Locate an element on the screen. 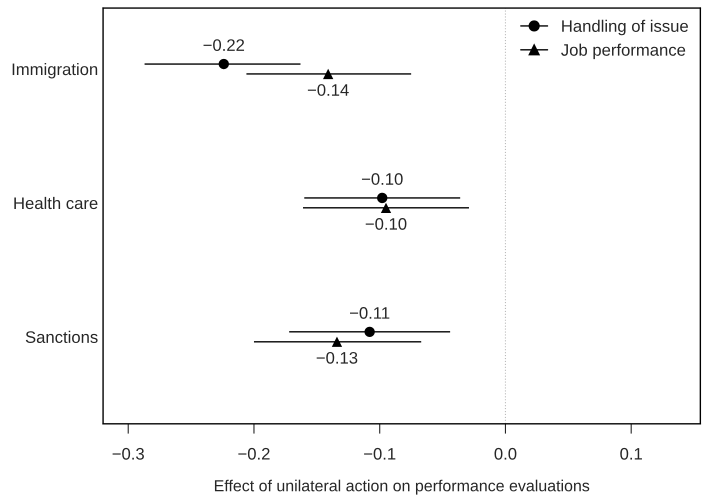 The height and width of the screenshot is (504, 706). x-tick-label: 0.0 is located at coordinates (505, 454).